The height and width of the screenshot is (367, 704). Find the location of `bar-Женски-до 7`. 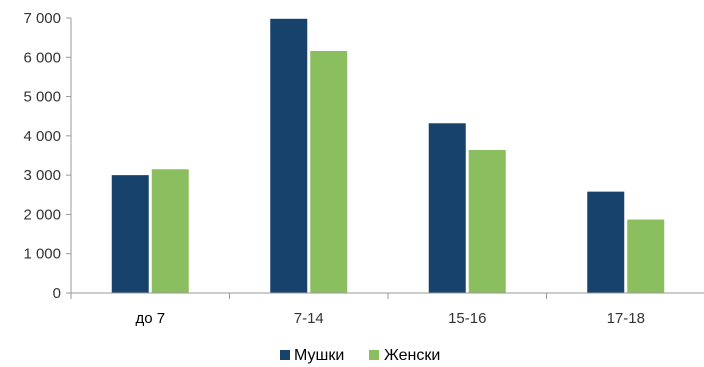

bar-Женски-до 7 is located at coordinates (170, 231).